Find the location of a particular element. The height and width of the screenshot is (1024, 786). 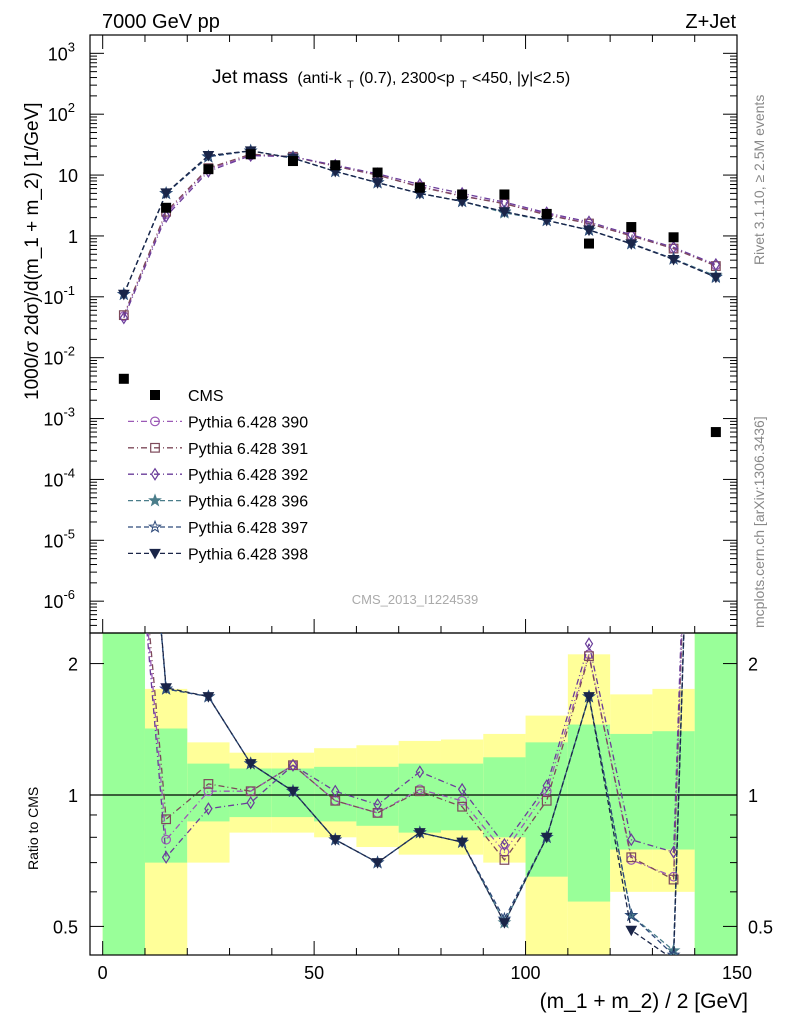

ratio-y-tick-label-left: 2 is located at coordinates (73, 665).